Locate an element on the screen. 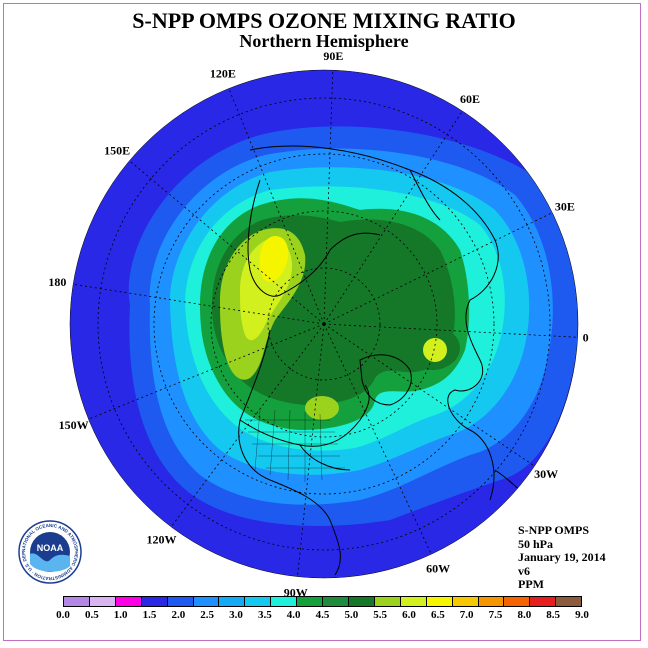 This screenshot has width=648, height=648. colorbar-tick-label: 9.0 is located at coordinates (582, 615).